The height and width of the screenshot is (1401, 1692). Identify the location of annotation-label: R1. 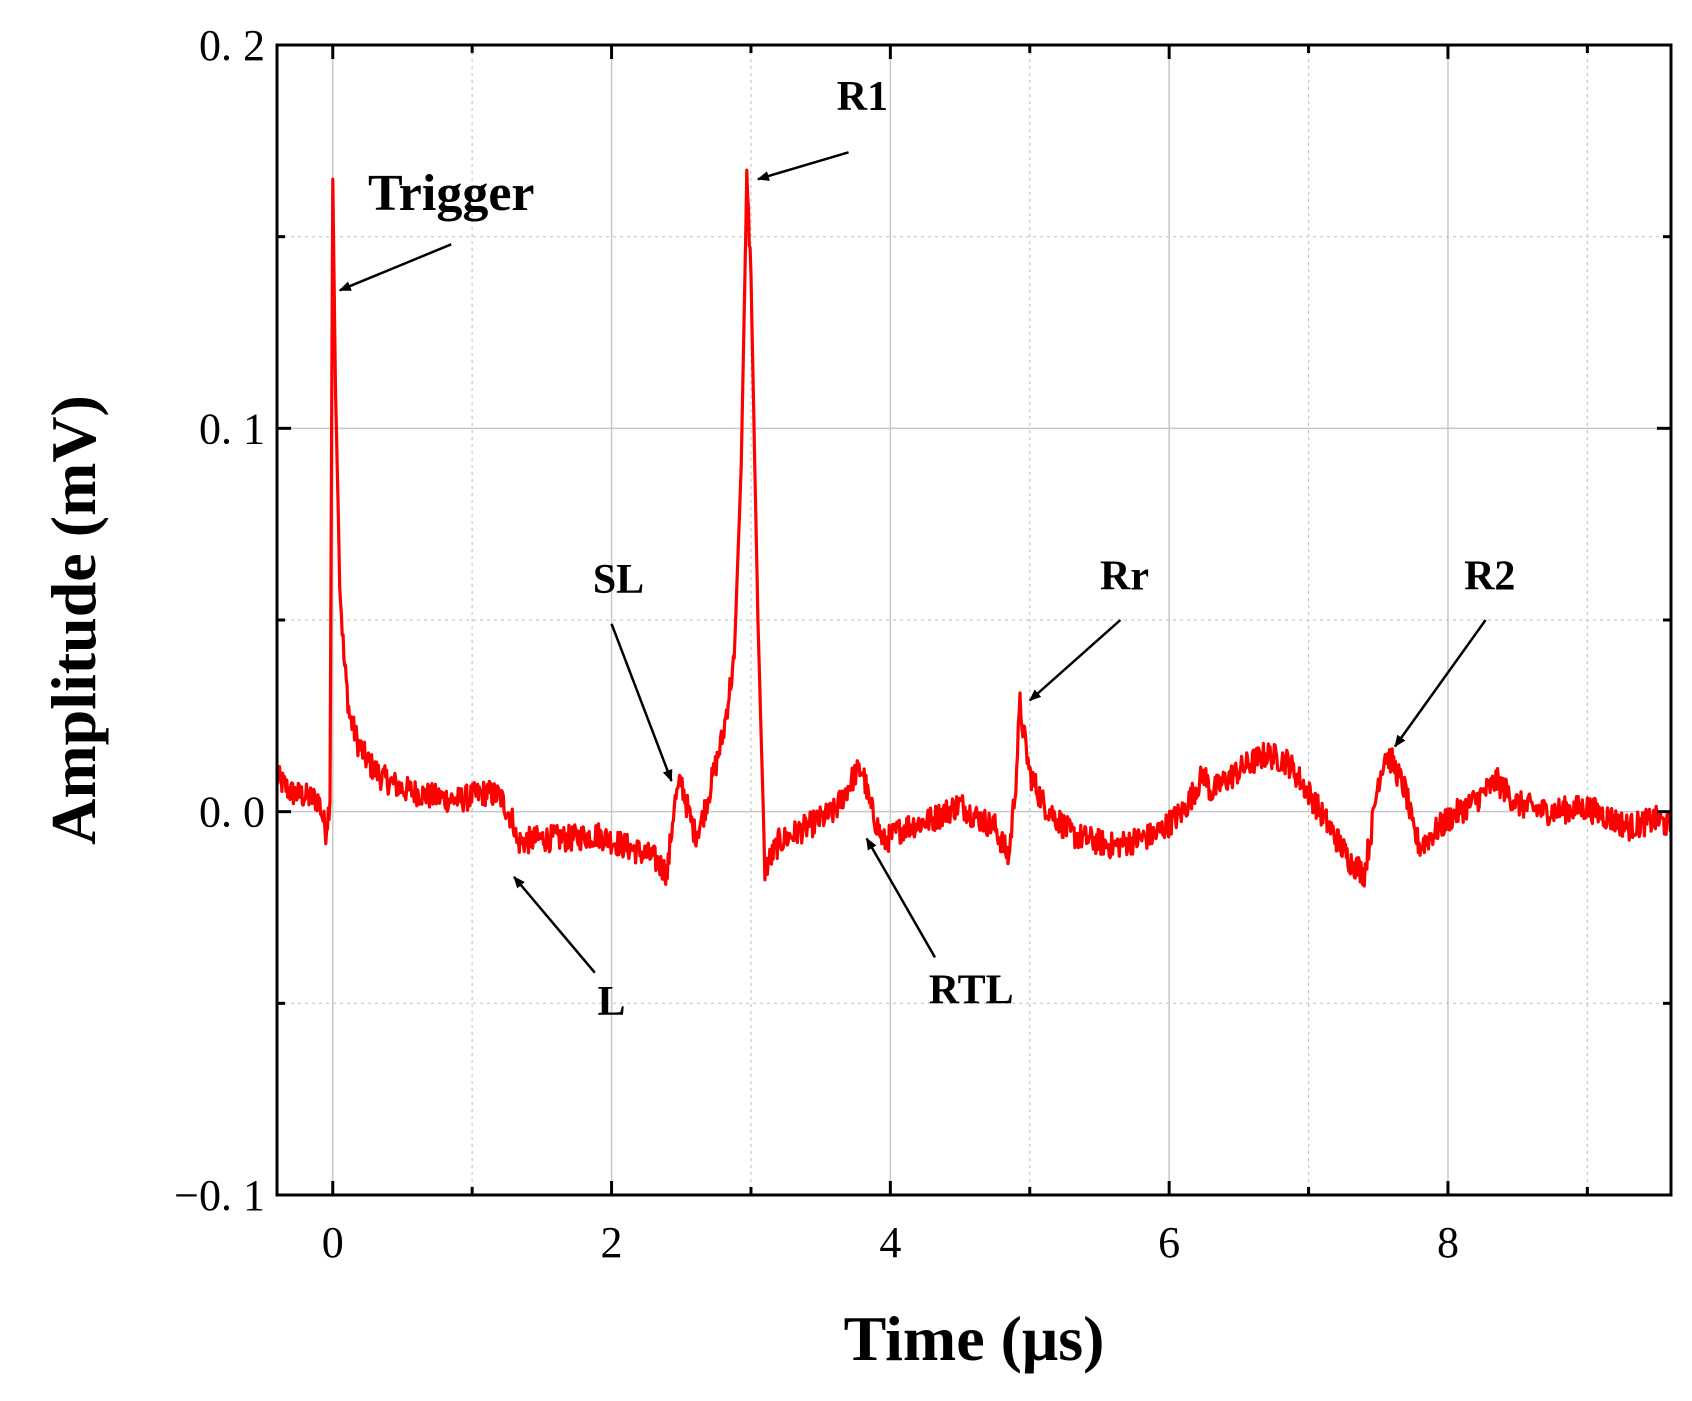
(862, 97).